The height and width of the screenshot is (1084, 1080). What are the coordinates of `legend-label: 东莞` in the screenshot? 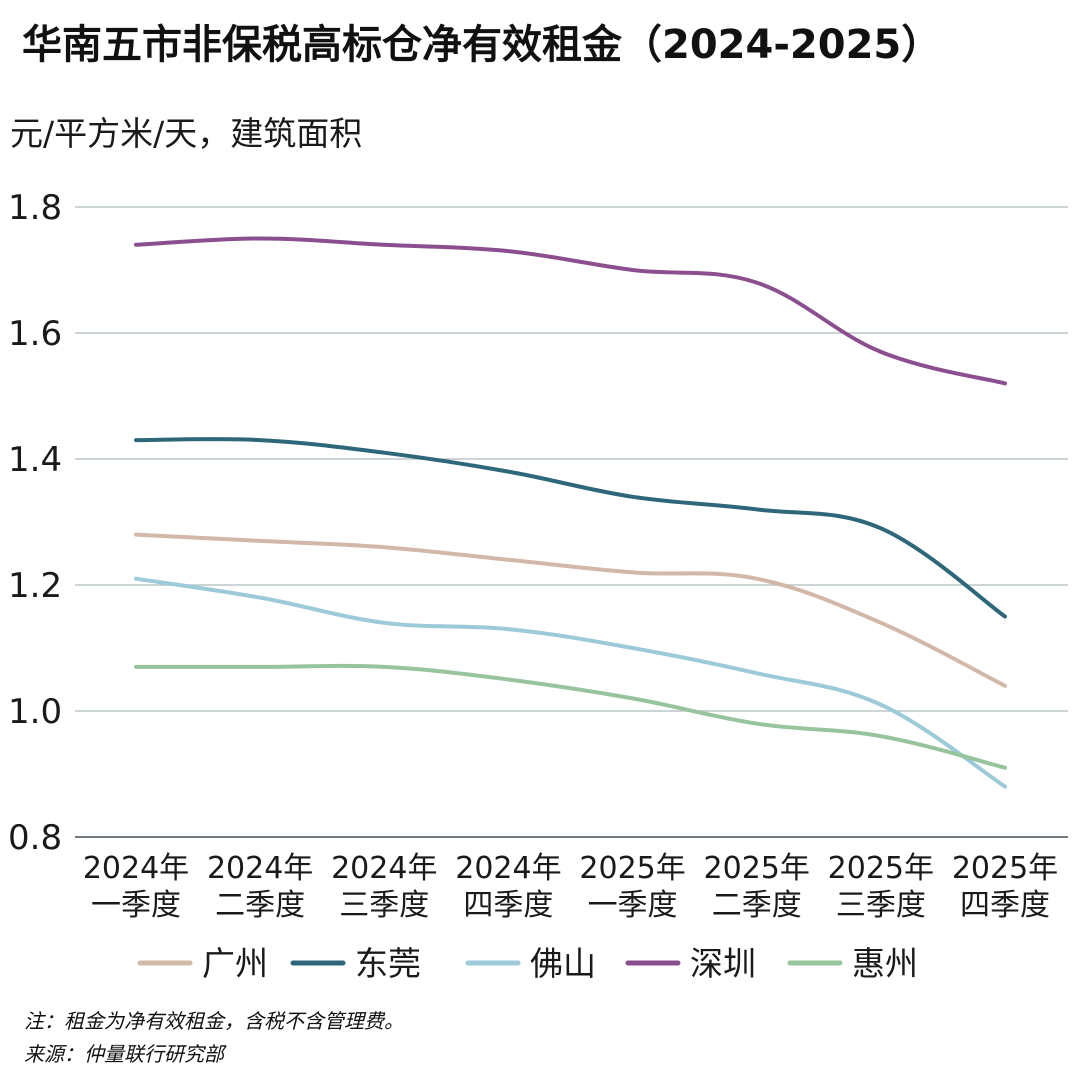 It's located at (388, 963).